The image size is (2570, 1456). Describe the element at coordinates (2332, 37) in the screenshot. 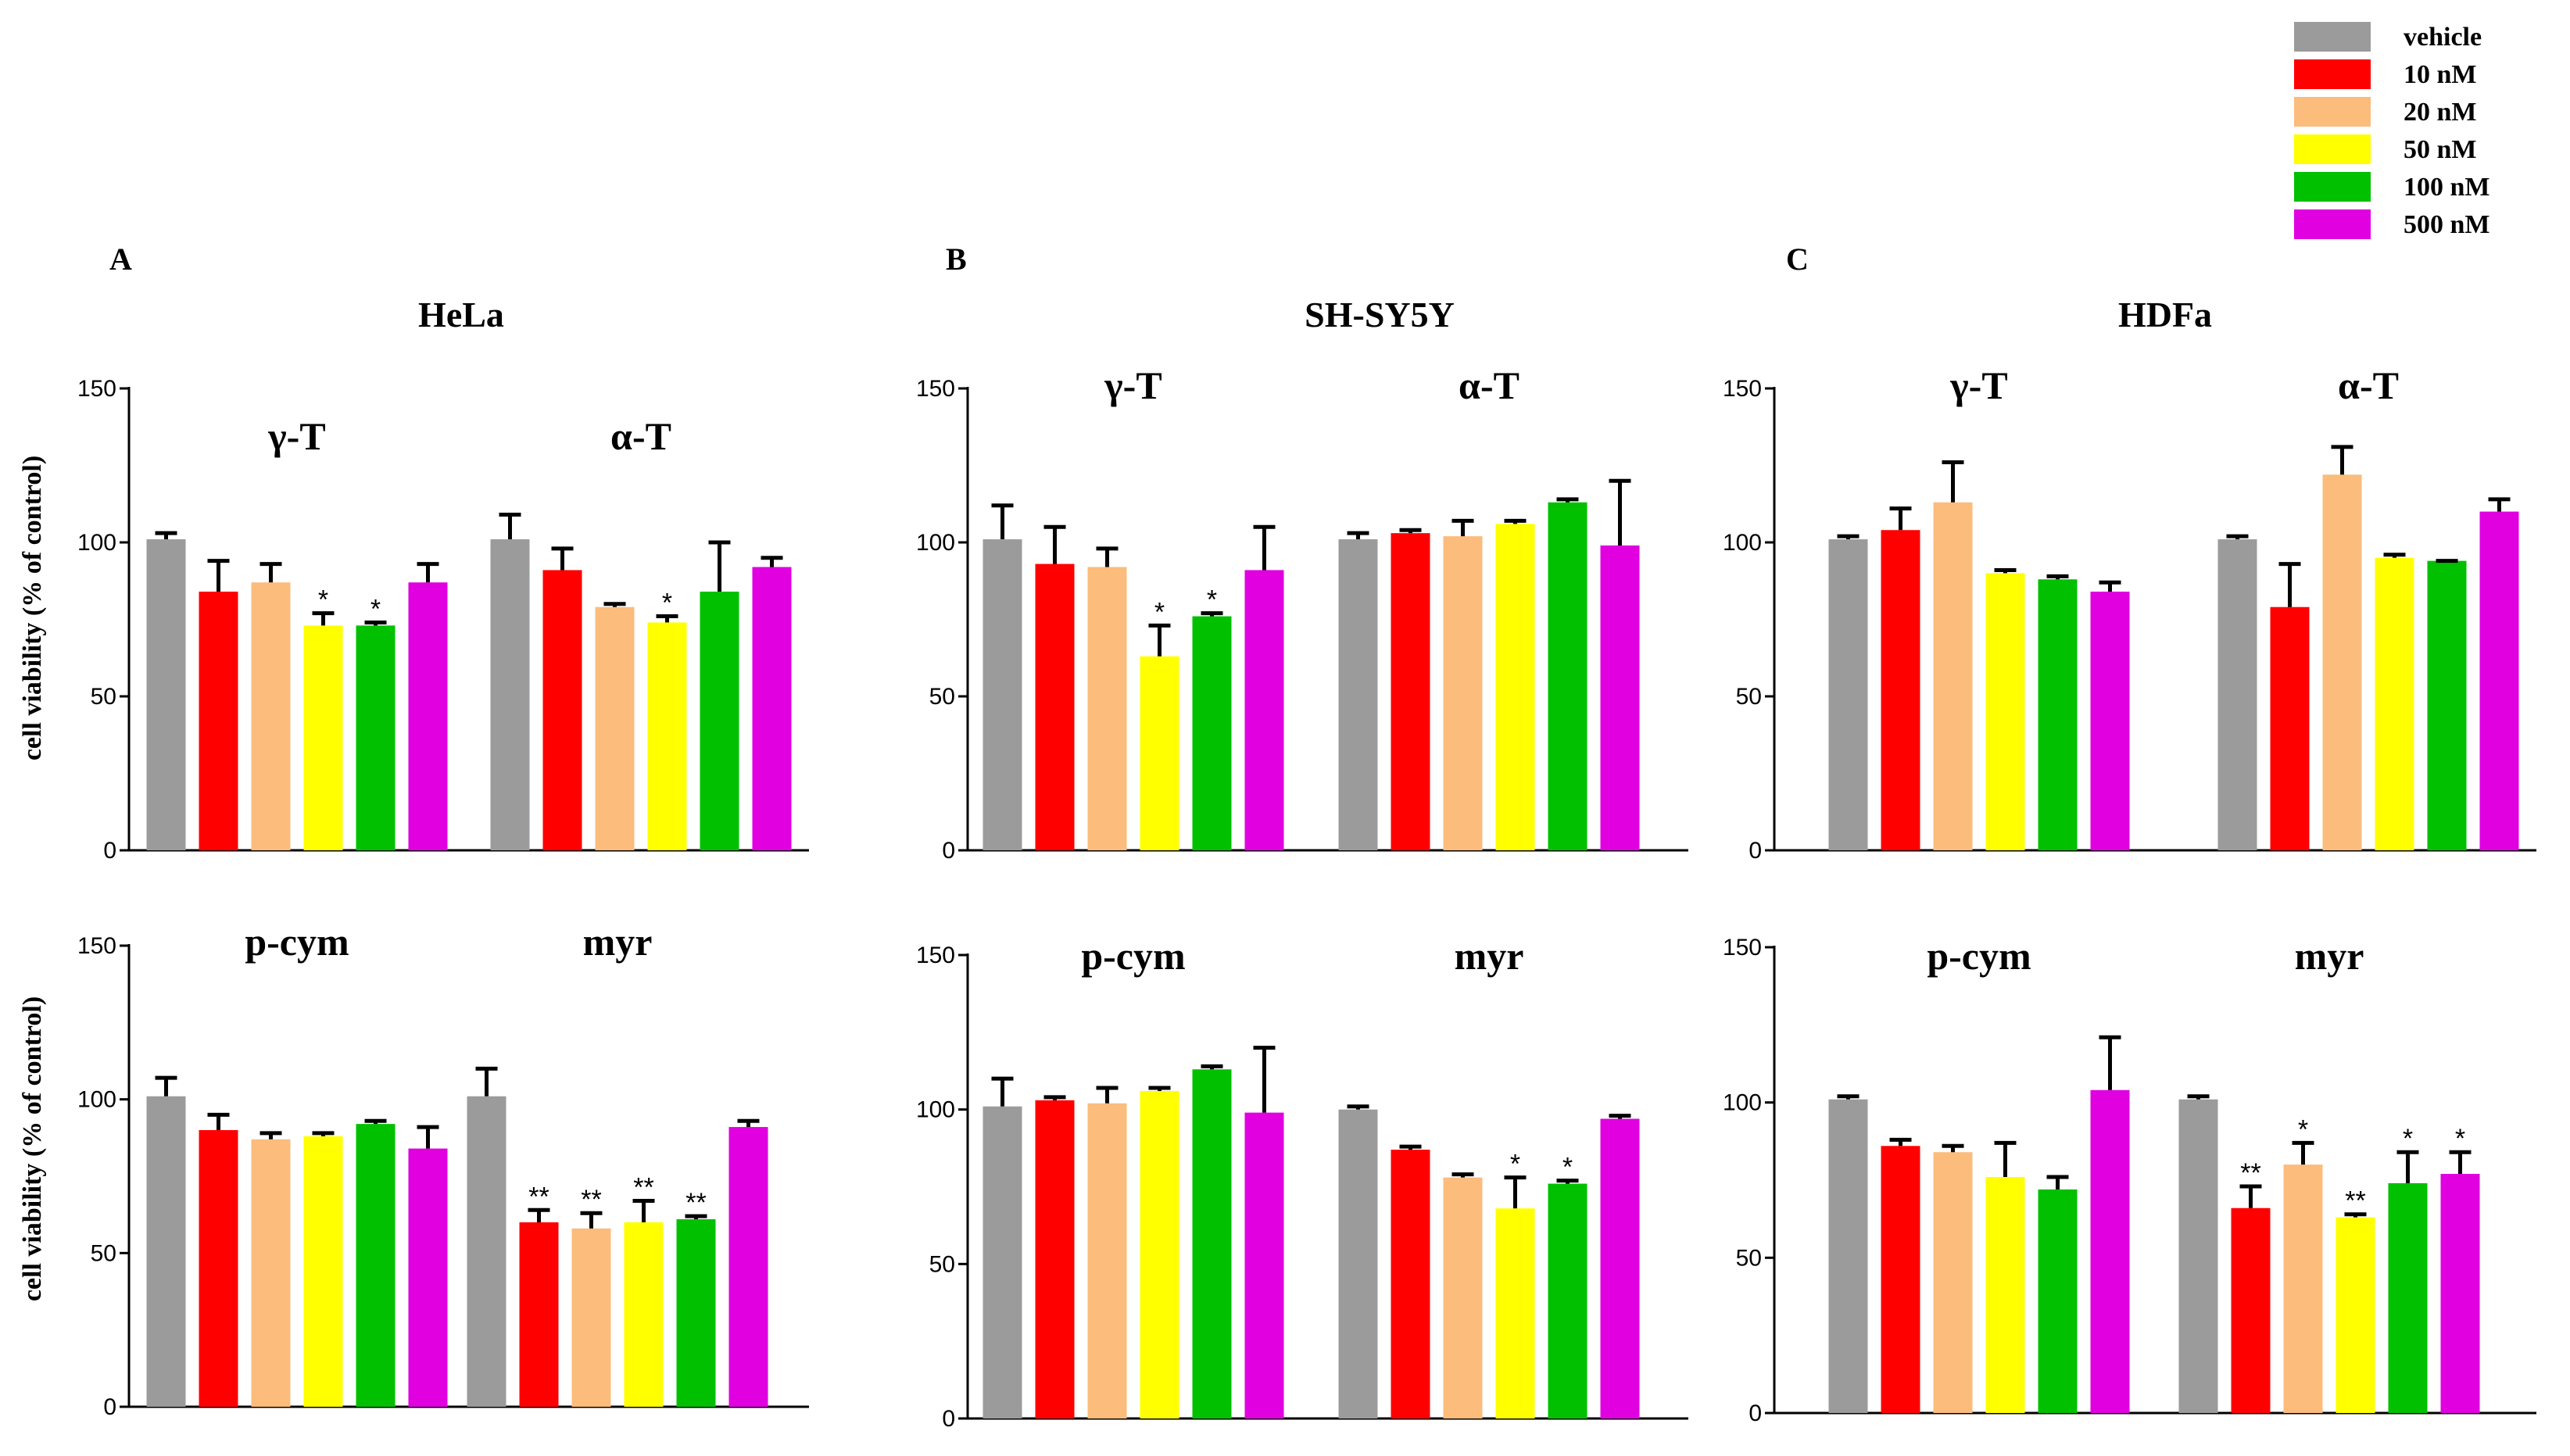

I see `legend-swatch-vehicle` at that location.